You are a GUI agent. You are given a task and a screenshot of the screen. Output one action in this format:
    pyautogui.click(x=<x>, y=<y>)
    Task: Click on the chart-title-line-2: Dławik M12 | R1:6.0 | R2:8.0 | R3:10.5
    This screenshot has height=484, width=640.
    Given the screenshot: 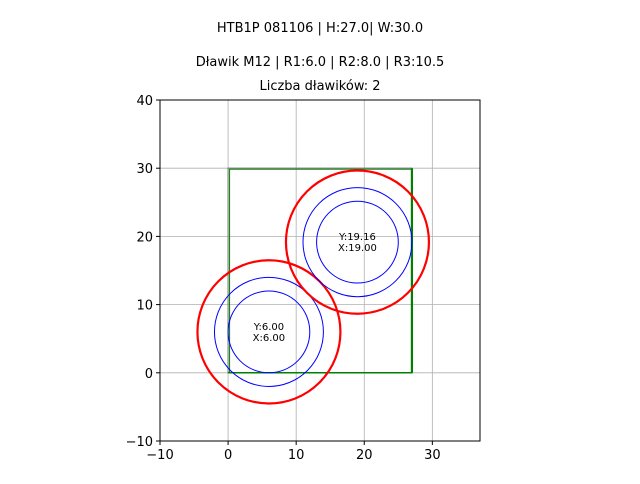 What is the action you would take?
    pyautogui.click(x=320, y=62)
    